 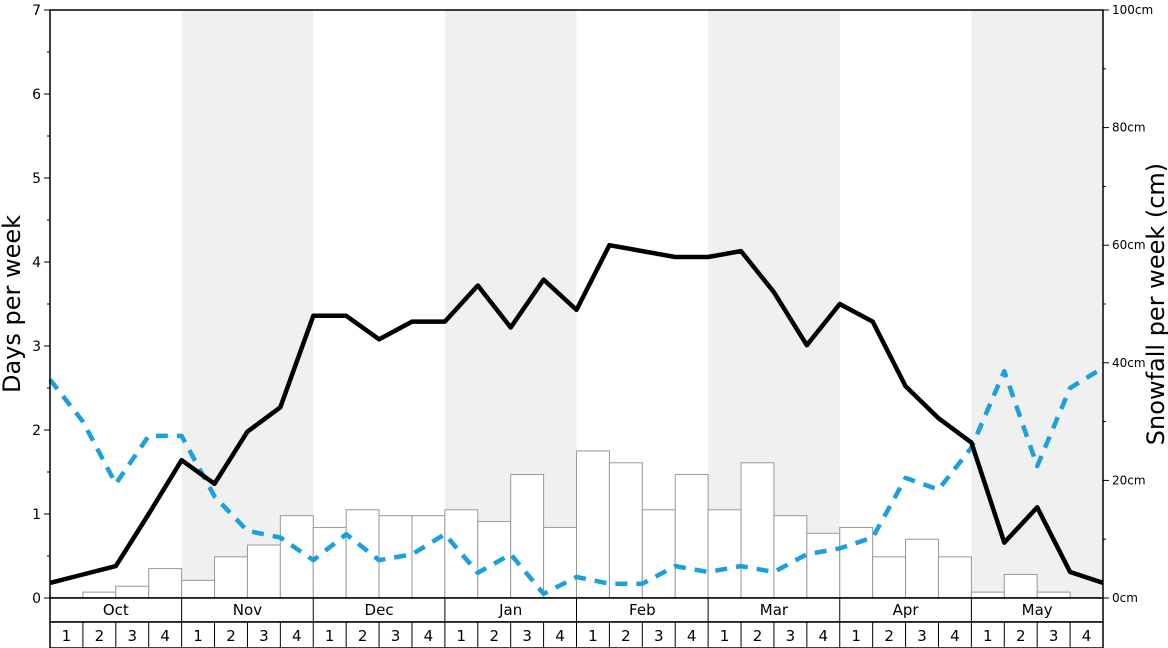 What do you see at coordinates (36, 431) in the screenshot?
I see `left-tick-label: 2` at bounding box center [36, 431].